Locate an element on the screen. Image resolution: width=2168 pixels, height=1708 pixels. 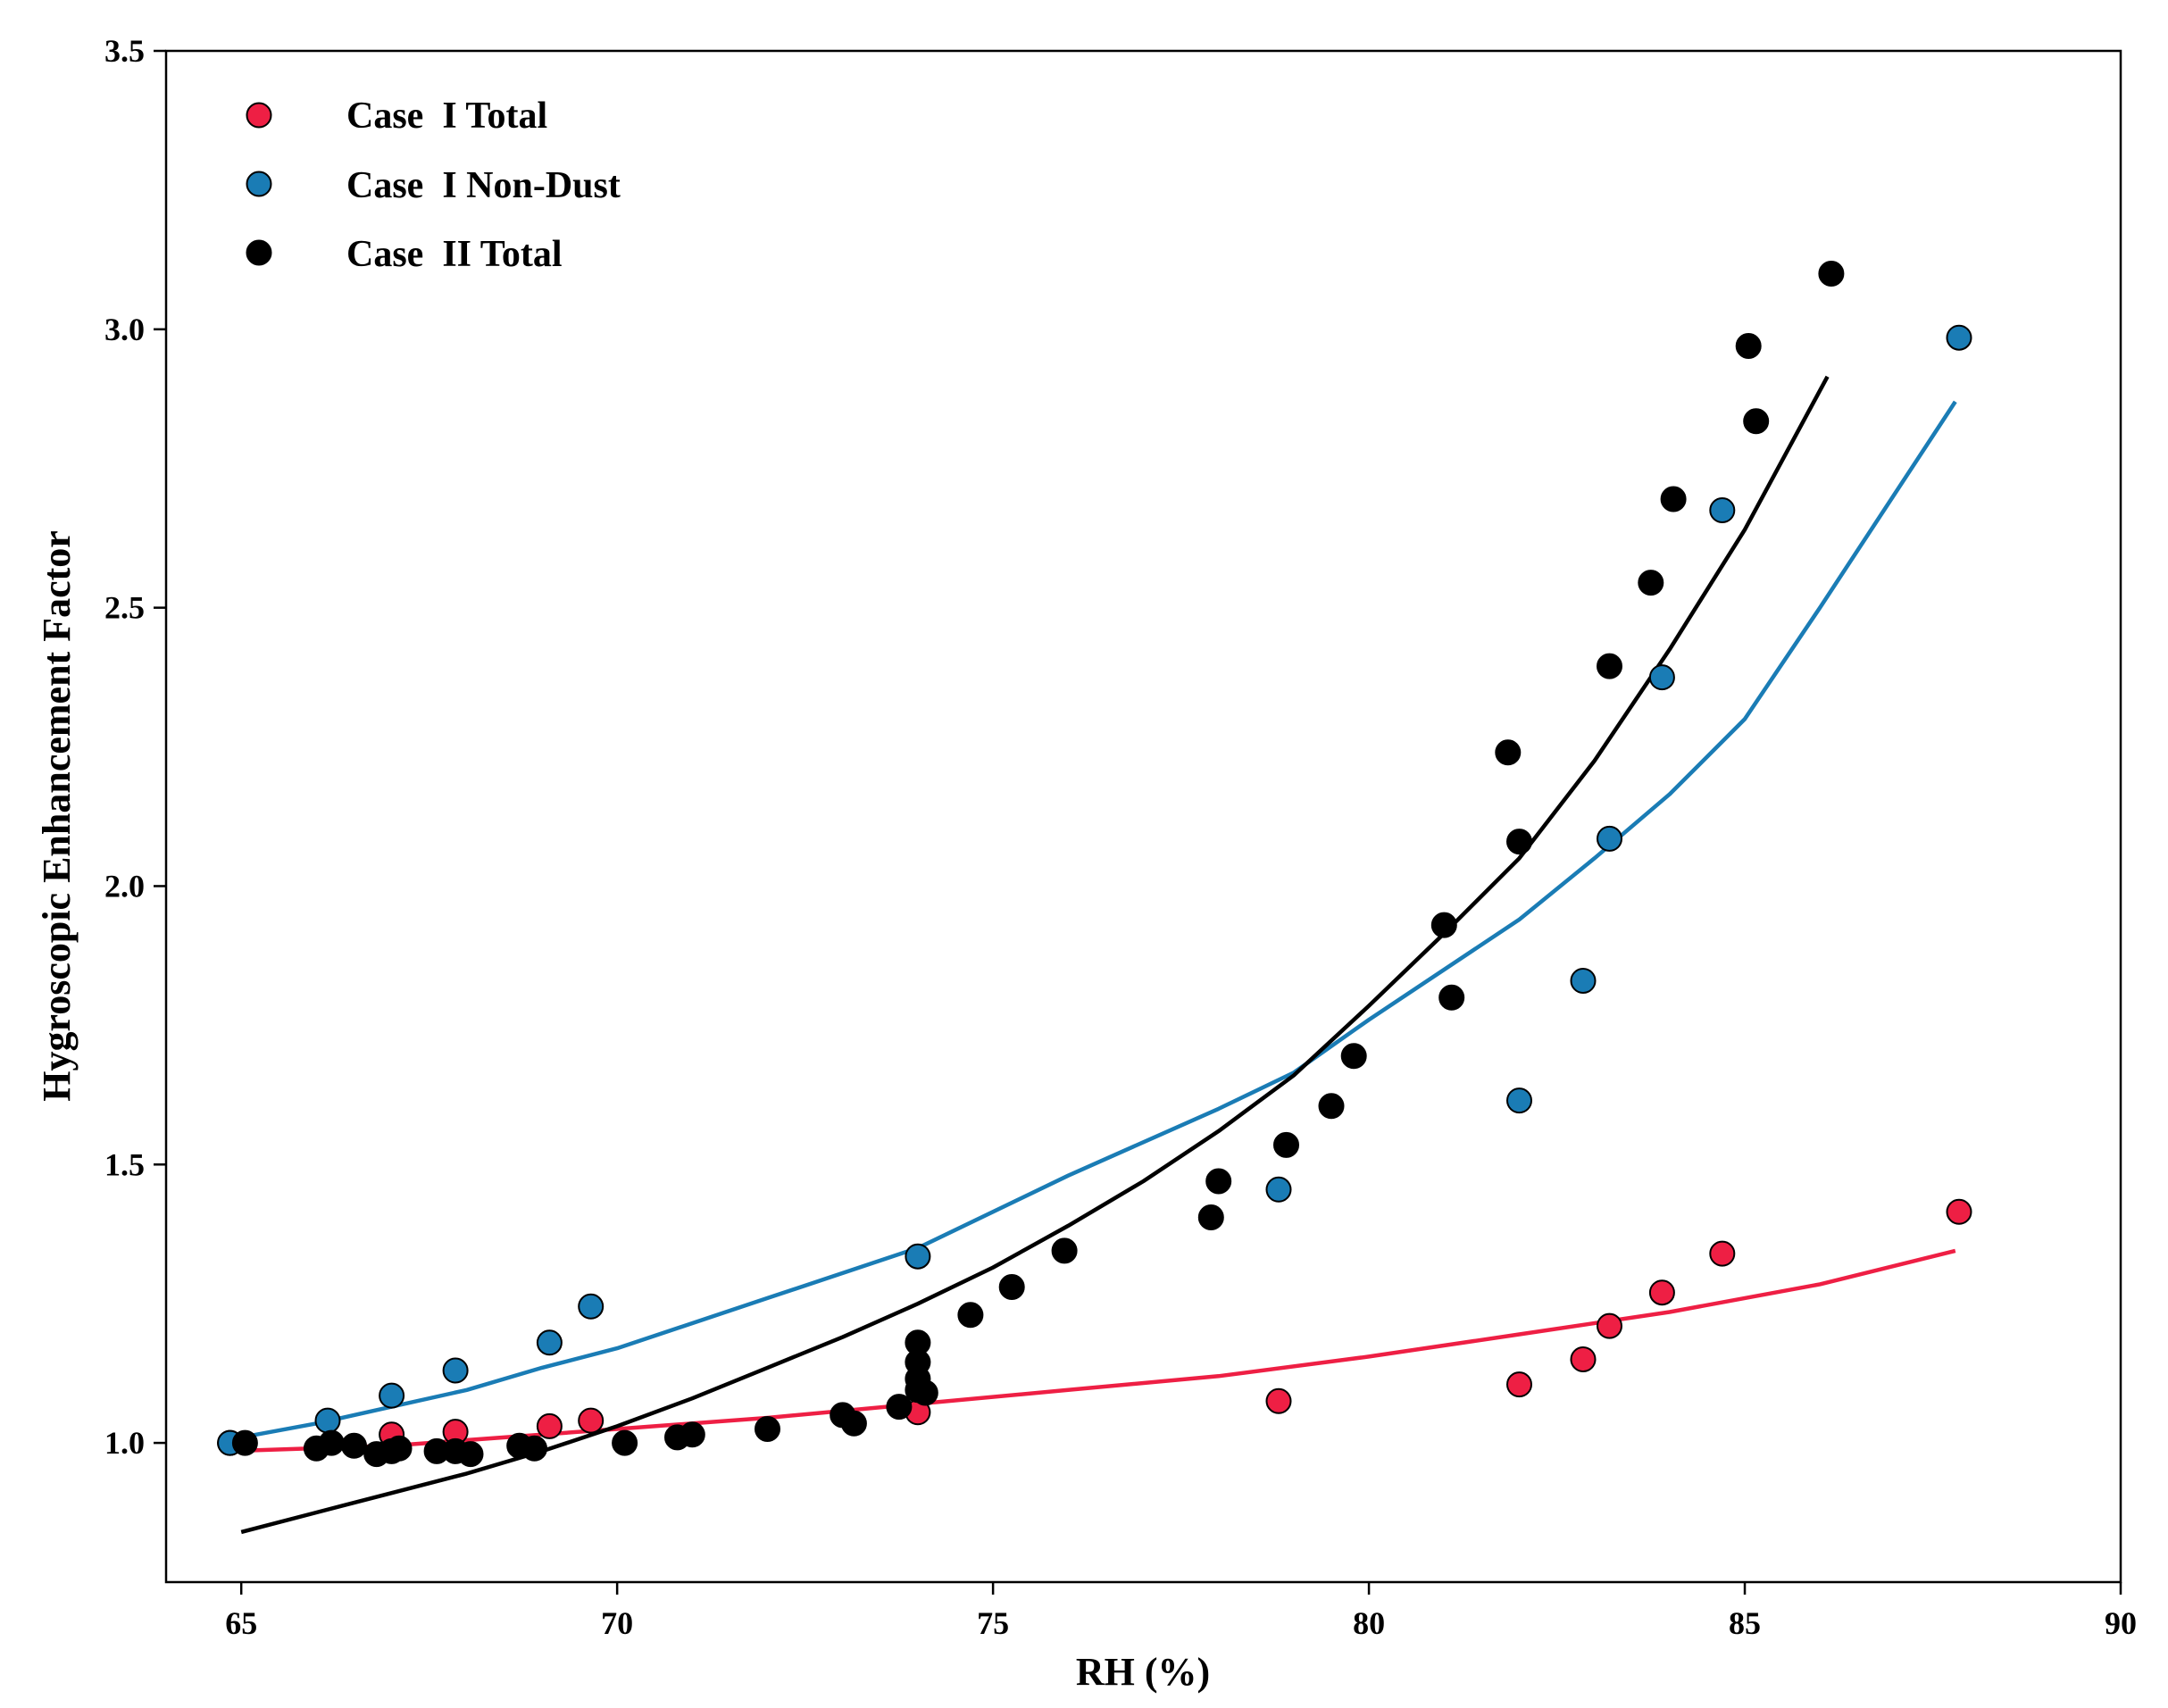
y-axis-title: Hygroscopic Enhancement Factor is located at coordinates (57, 816).